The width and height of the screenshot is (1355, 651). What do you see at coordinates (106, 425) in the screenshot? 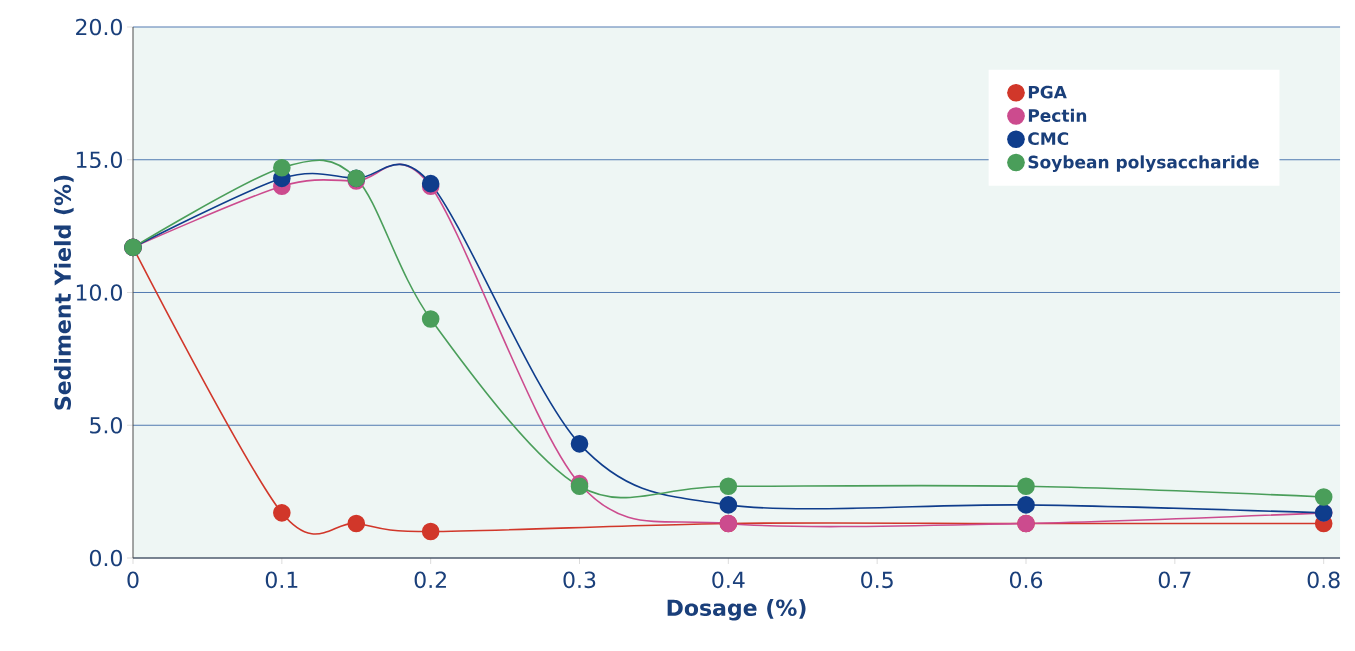
I see `y-tick-label: 5.0` at bounding box center [106, 425].